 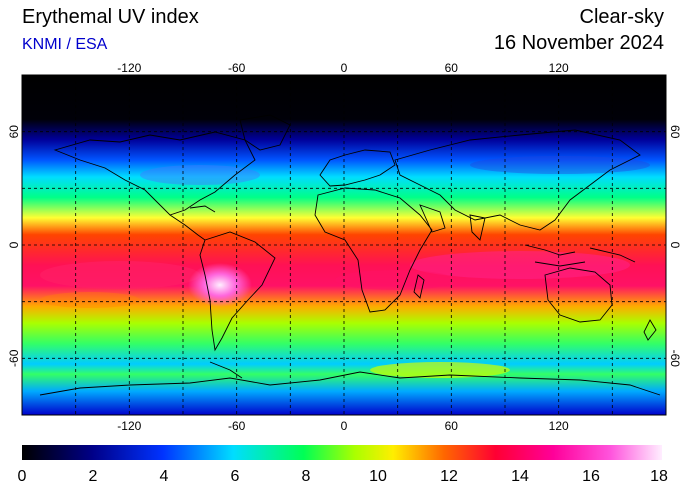 What do you see at coordinates (93, 476) in the screenshot?
I see `colorbar-label: 2` at bounding box center [93, 476].